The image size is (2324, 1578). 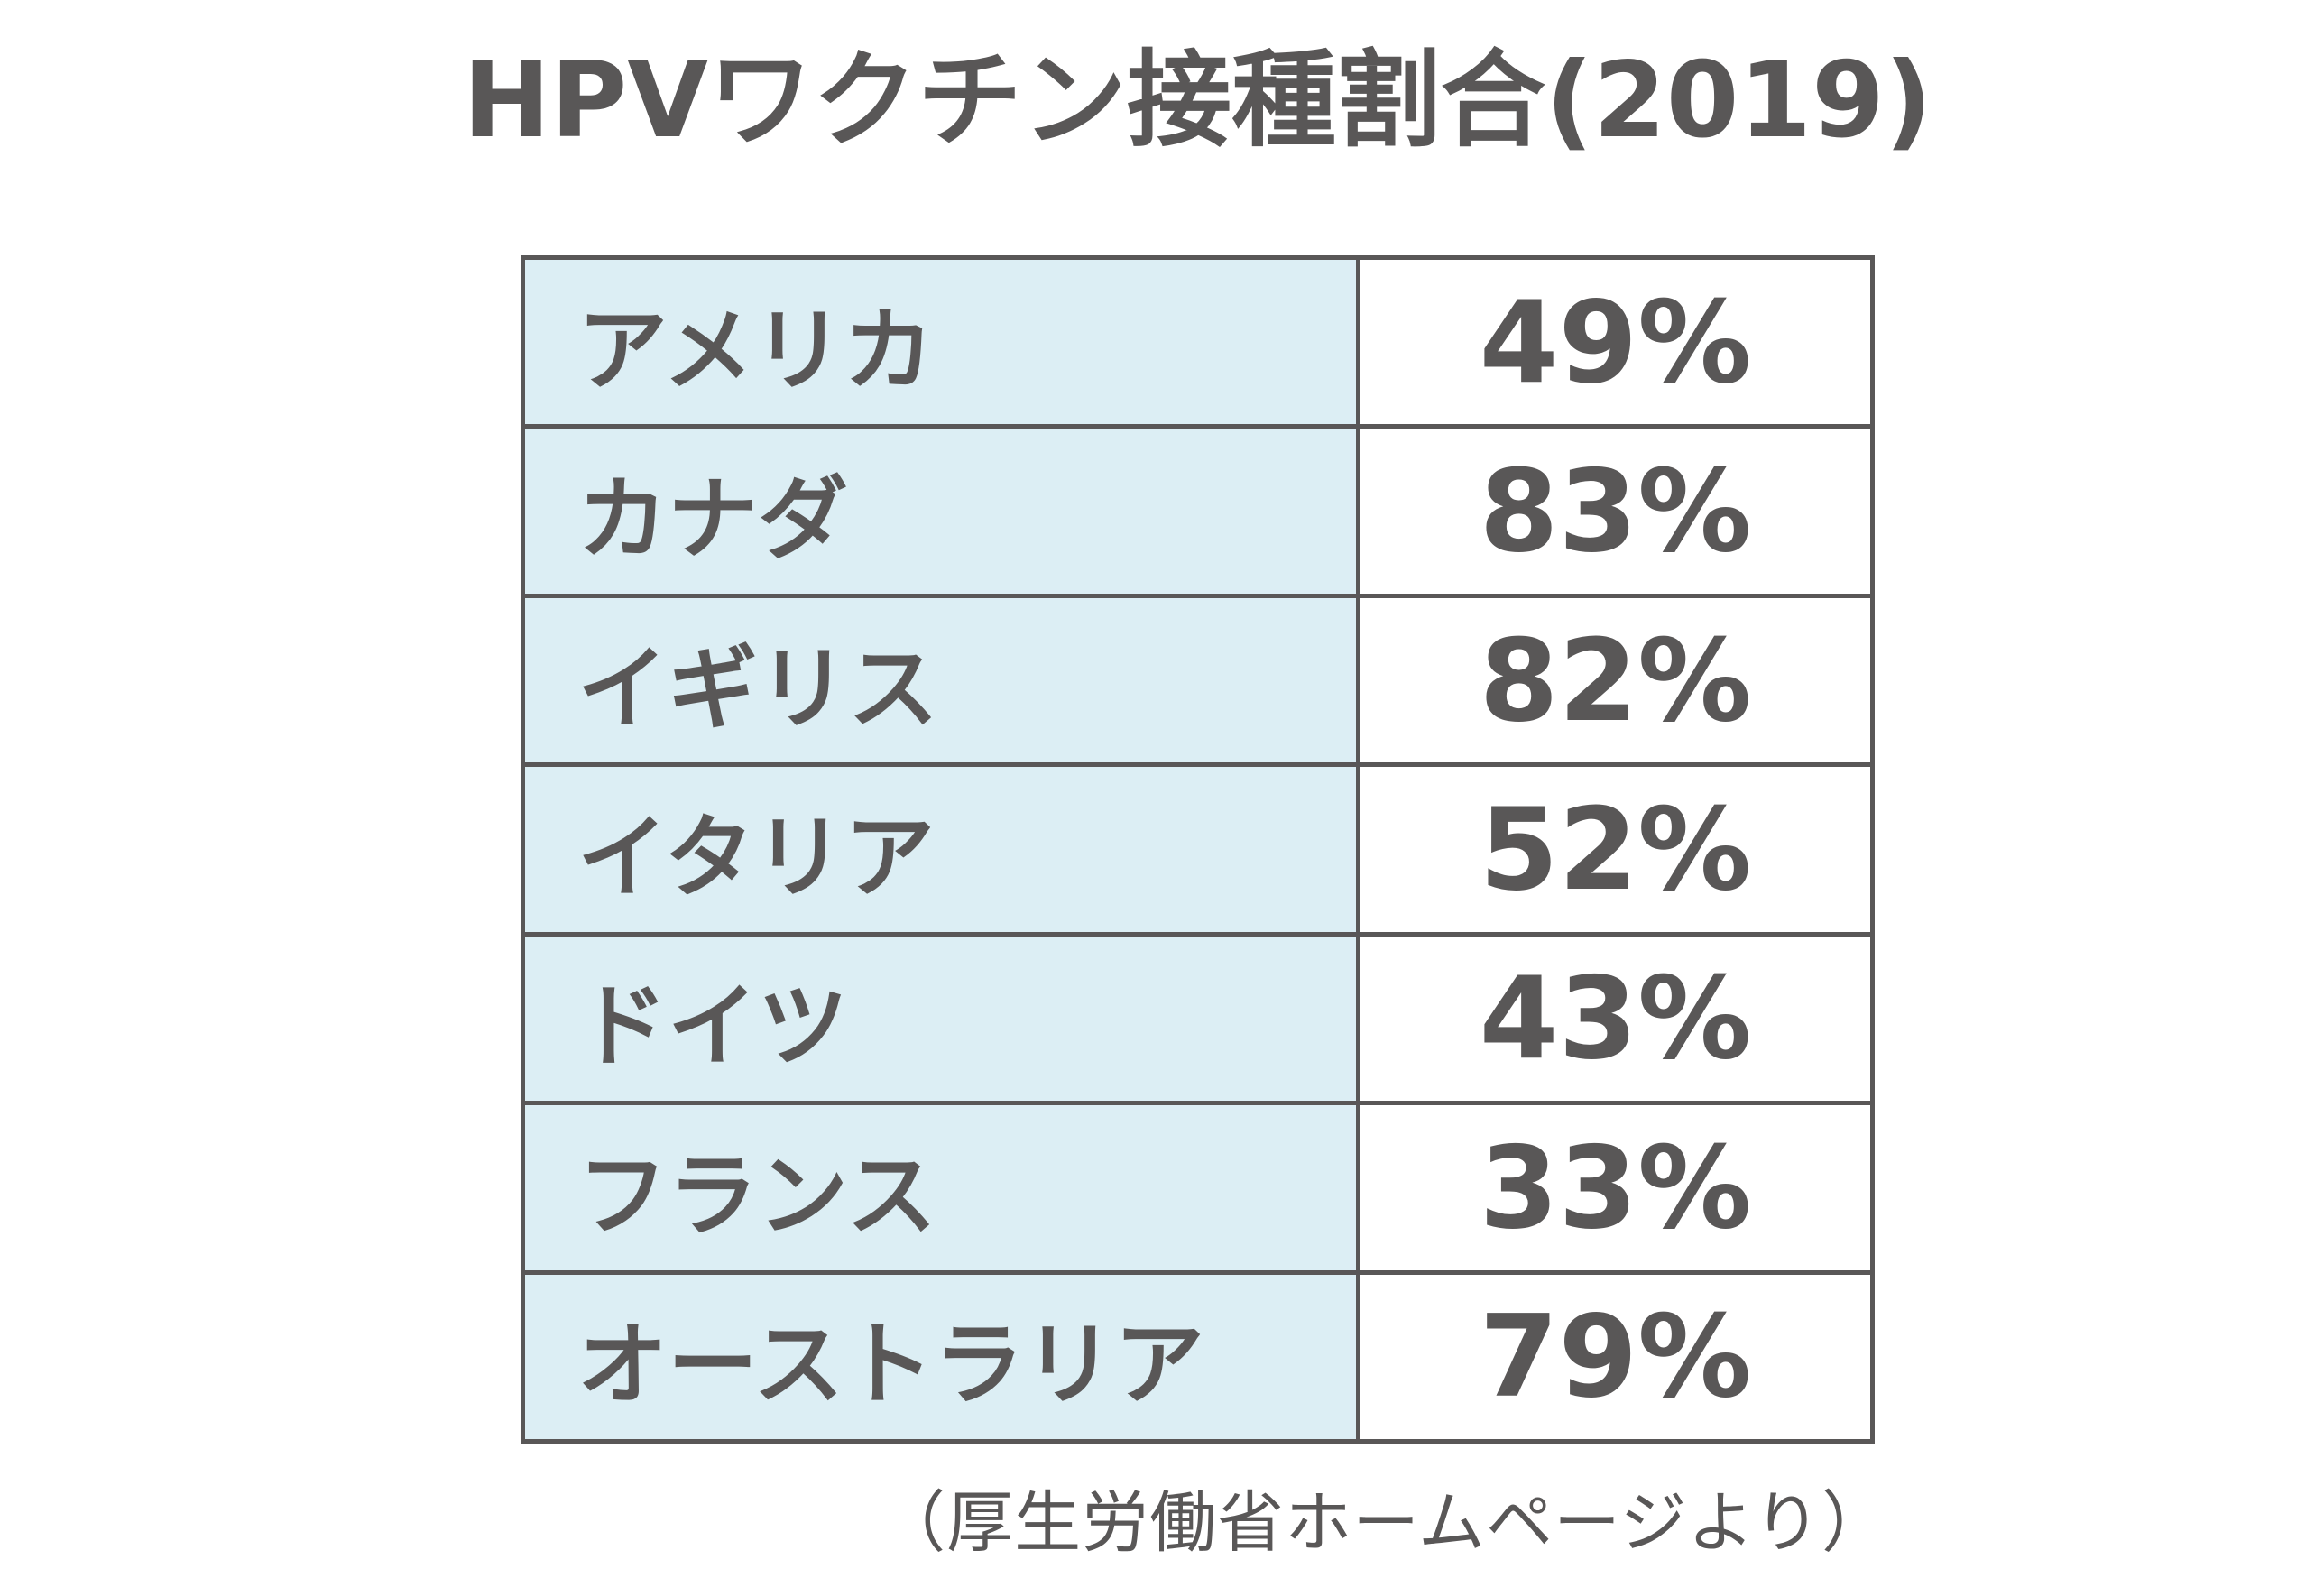 I want to click on table-row: カナダ 83%, so click(x=1197, y=511).